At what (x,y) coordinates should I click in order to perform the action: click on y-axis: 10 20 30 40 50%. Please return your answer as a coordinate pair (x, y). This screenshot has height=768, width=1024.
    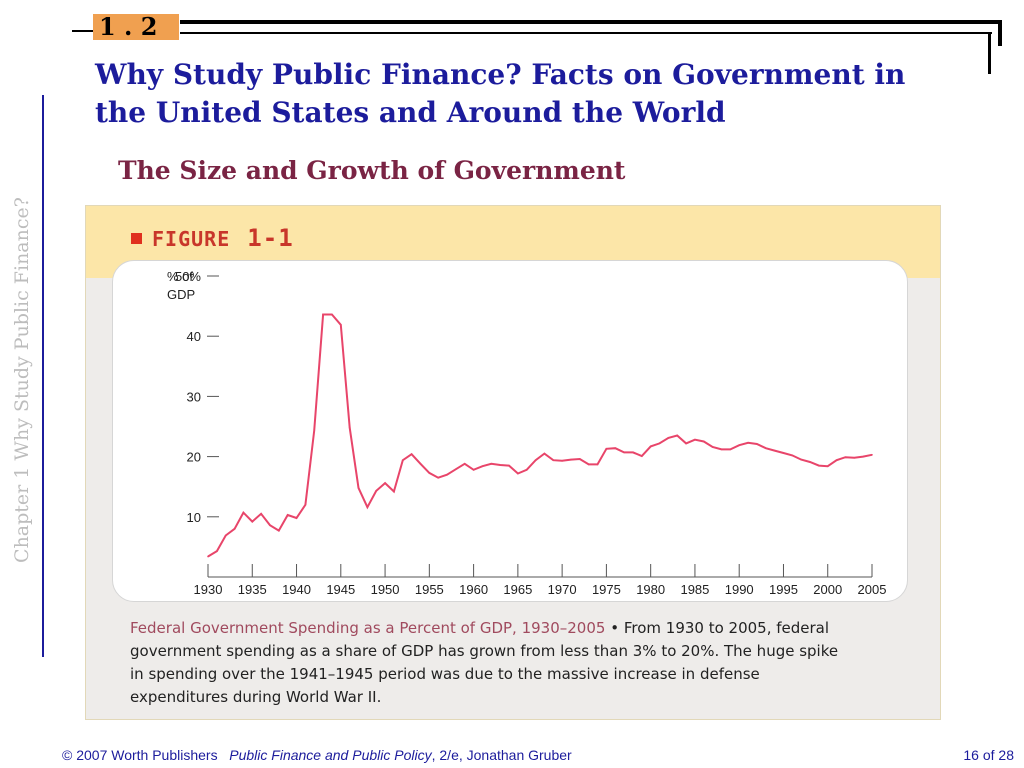
    Looking at the image, I should click on (197, 397).